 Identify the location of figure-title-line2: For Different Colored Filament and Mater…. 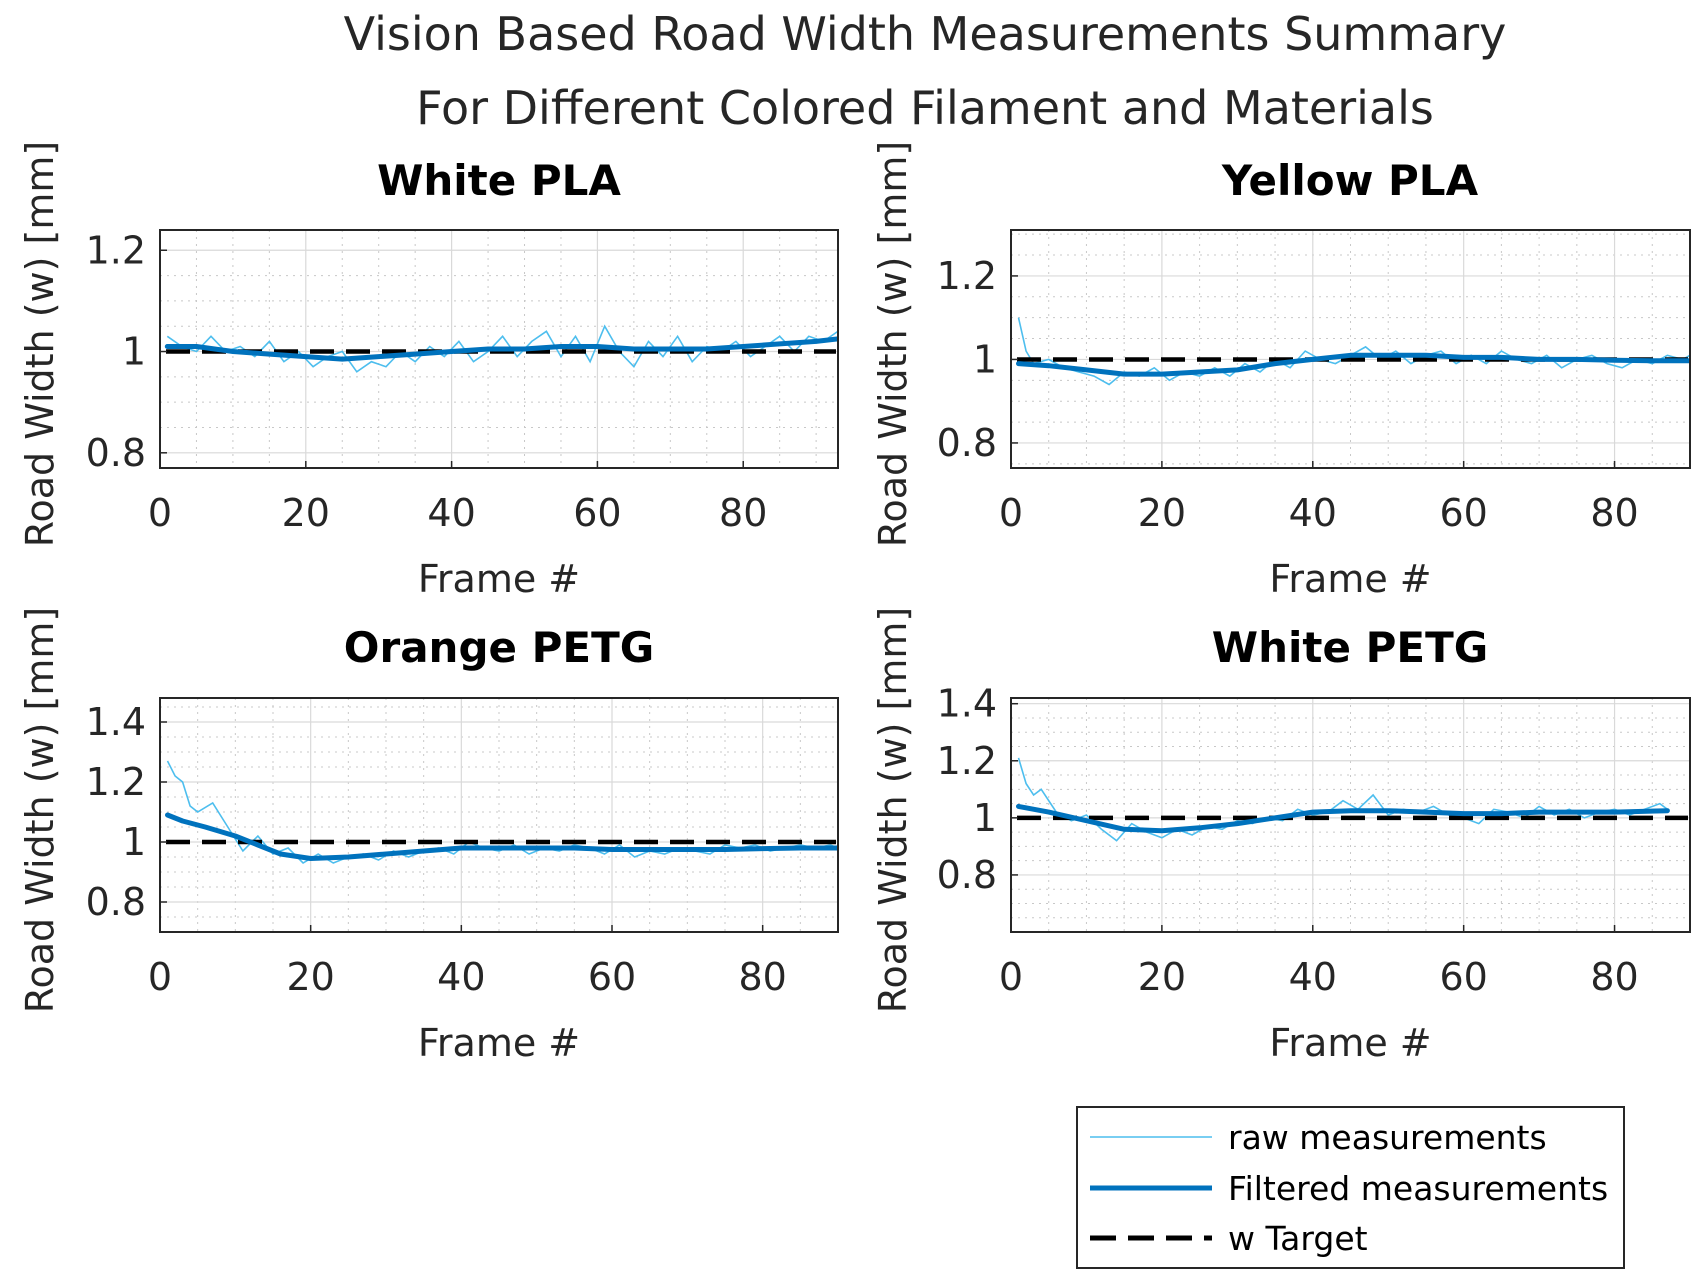
(925, 108).